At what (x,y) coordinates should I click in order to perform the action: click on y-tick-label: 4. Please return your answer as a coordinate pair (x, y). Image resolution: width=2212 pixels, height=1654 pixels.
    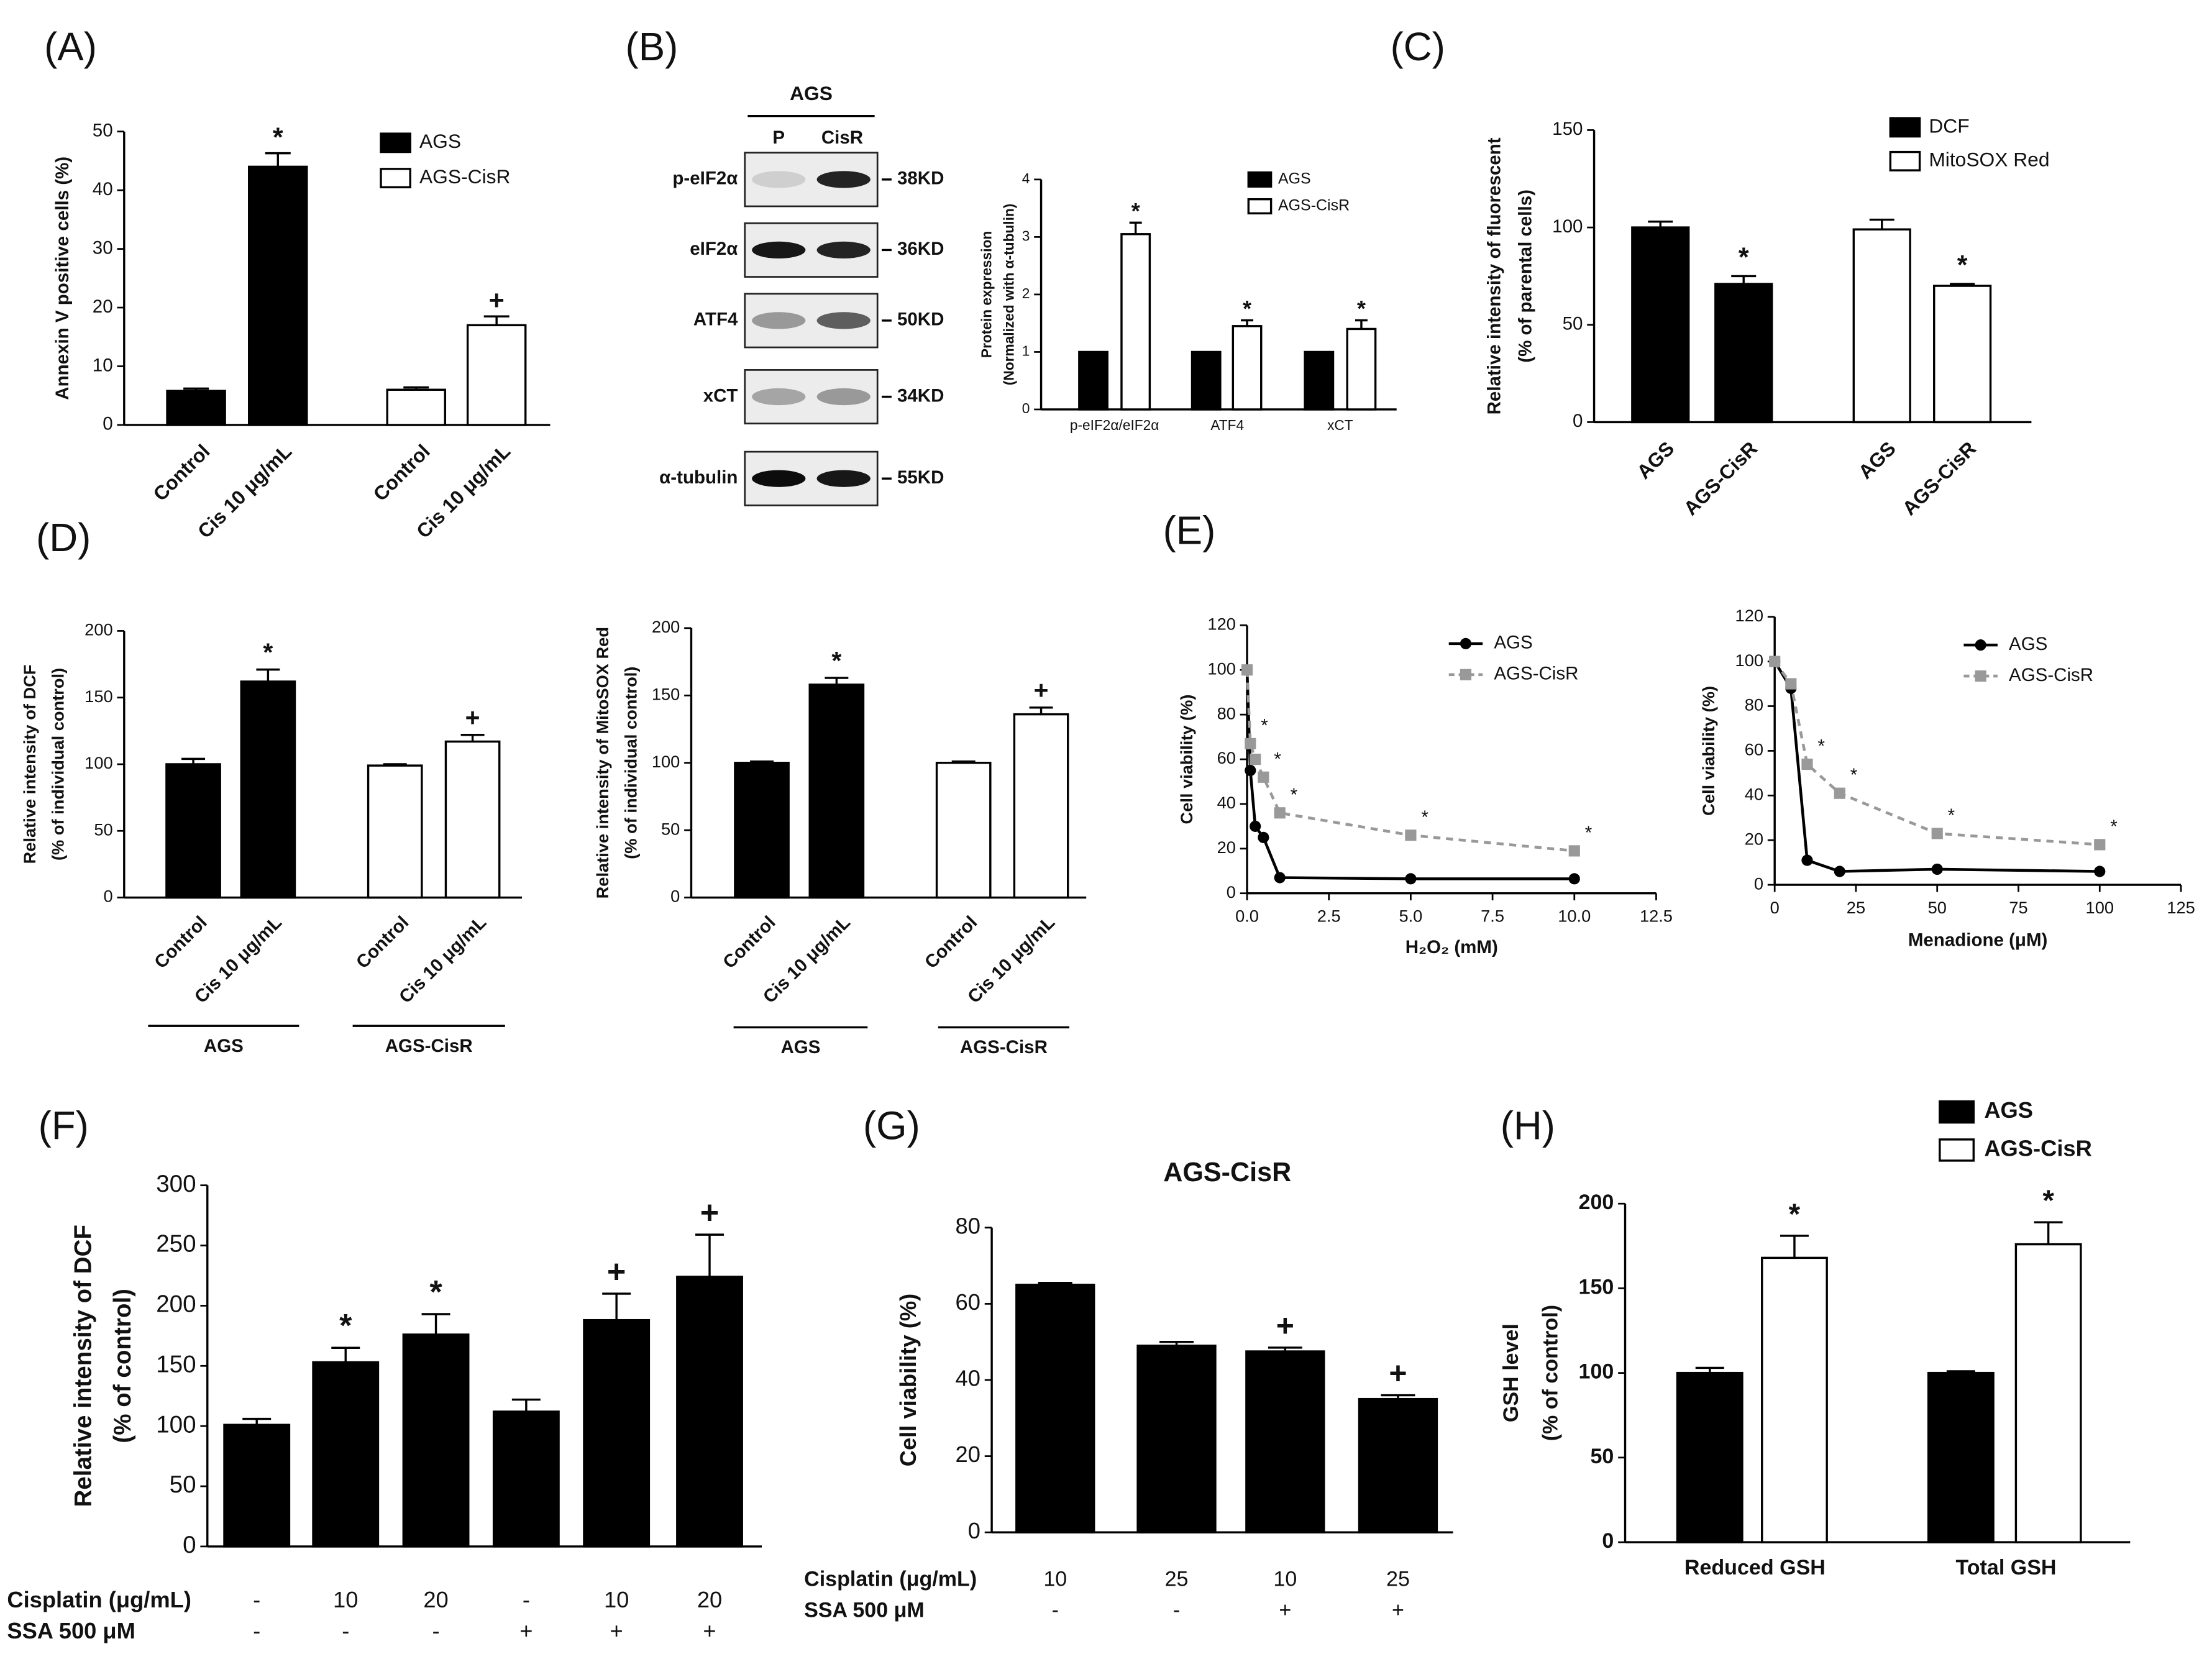
    Looking at the image, I should click on (1026, 178).